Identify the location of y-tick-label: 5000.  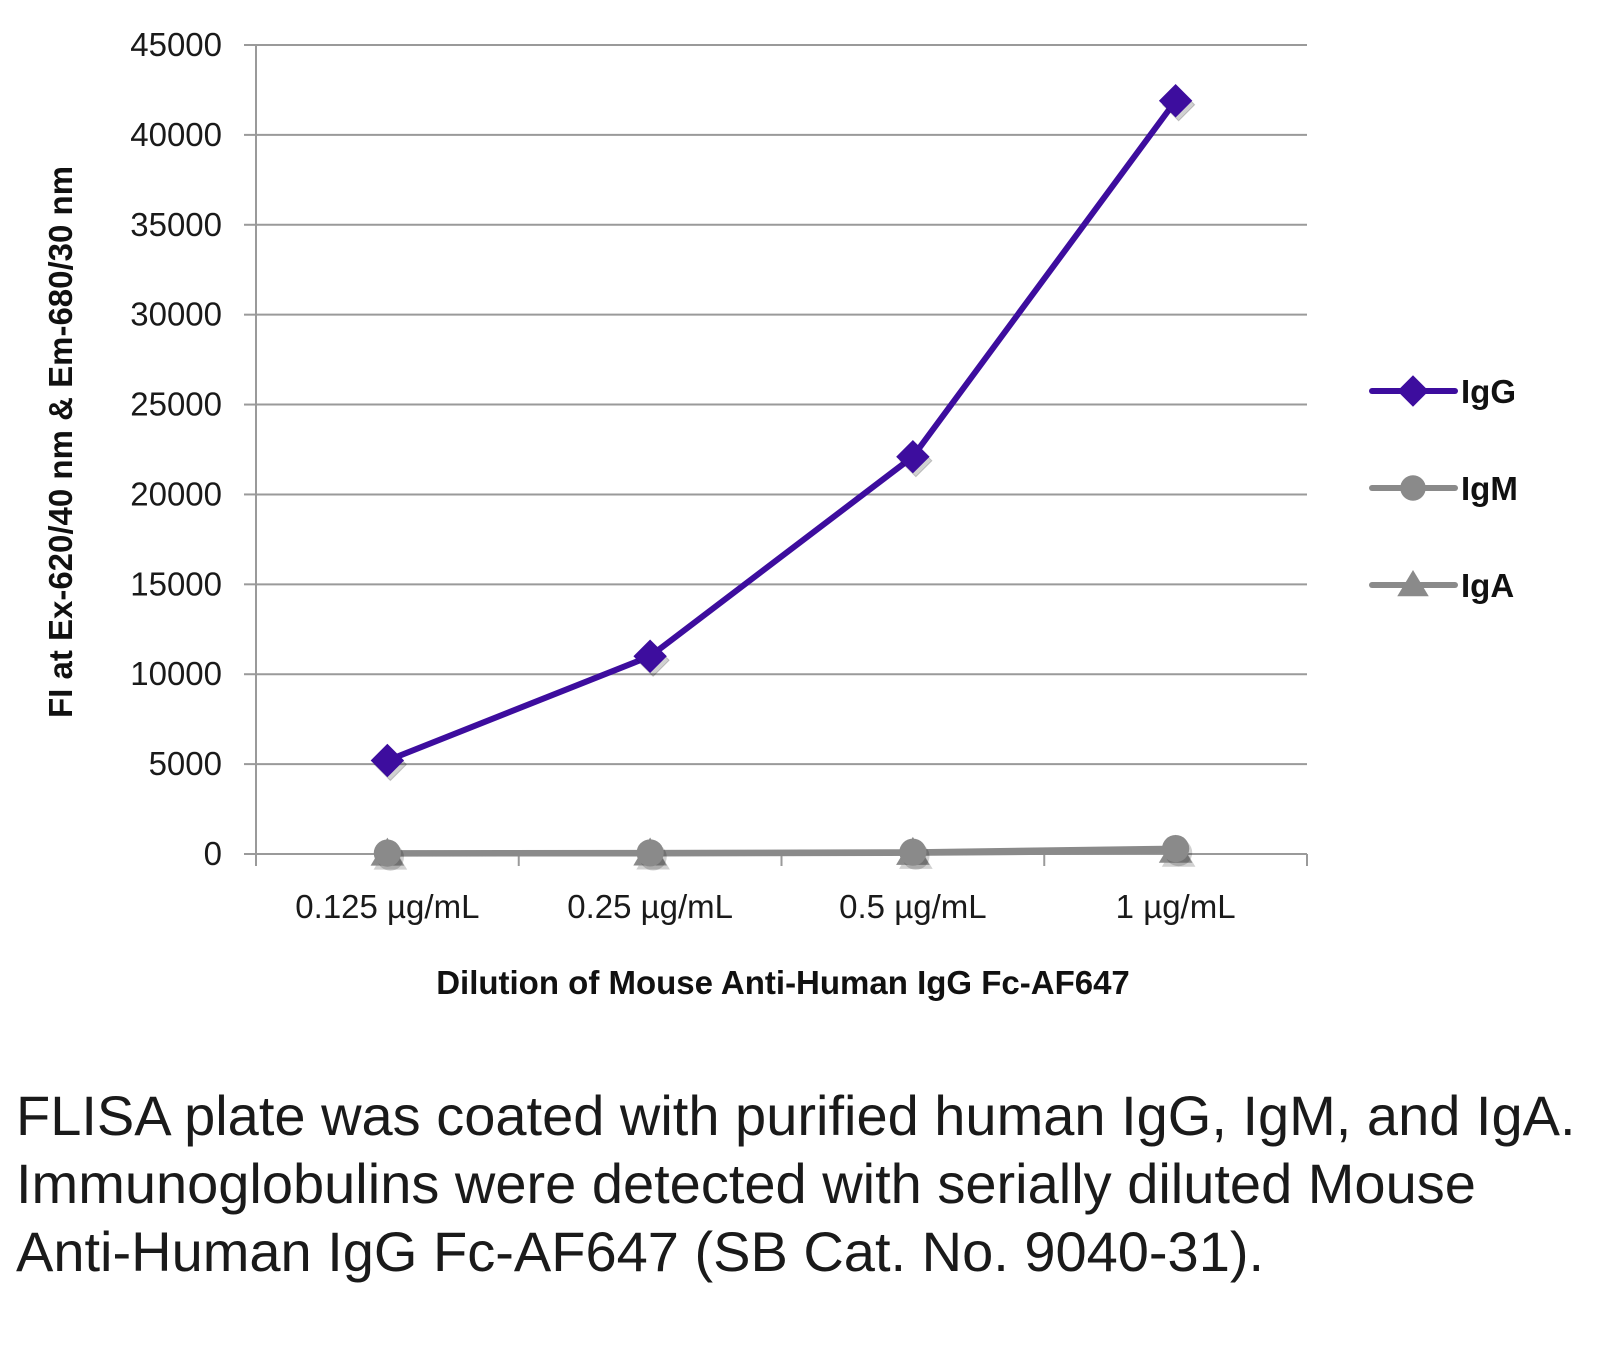
(185, 763).